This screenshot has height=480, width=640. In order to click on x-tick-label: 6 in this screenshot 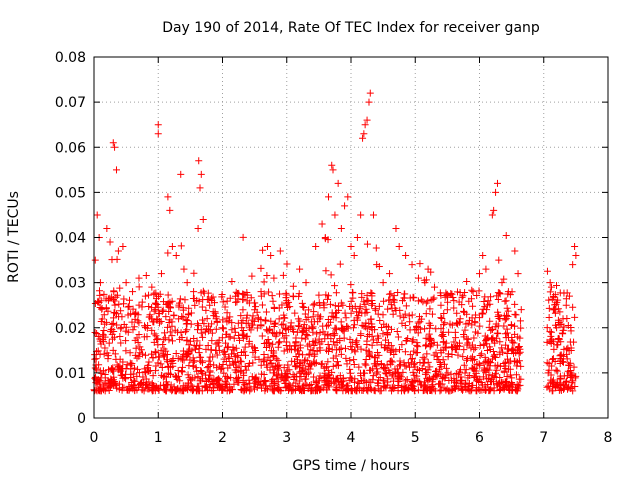, I will do `click(479, 438)`.